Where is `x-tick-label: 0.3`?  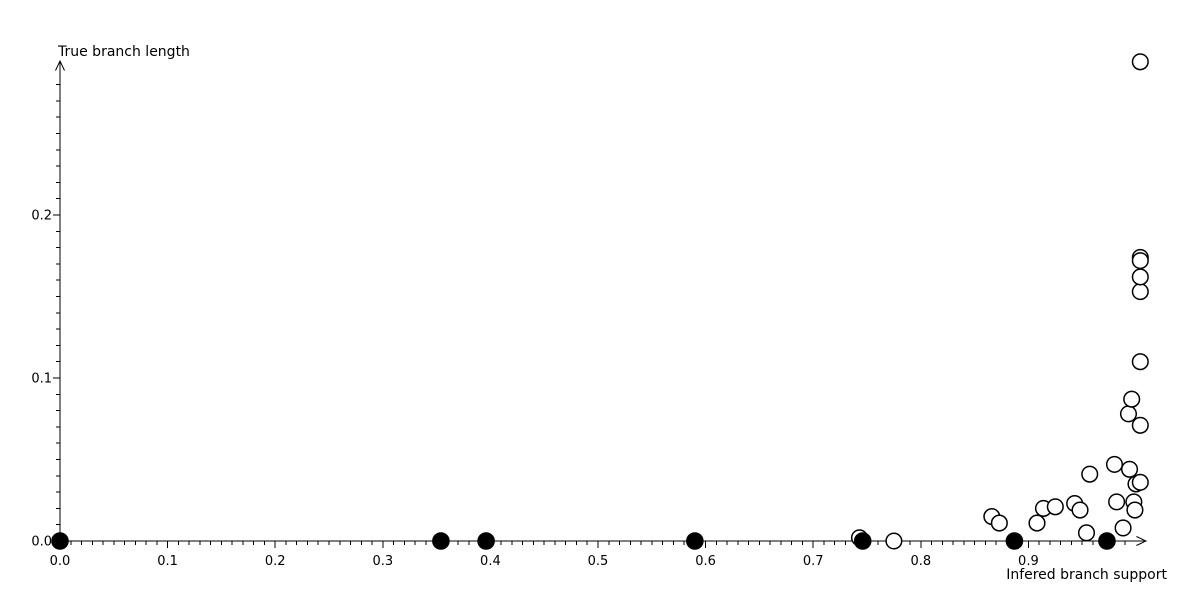
x-tick-label: 0.3 is located at coordinates (382, 561).